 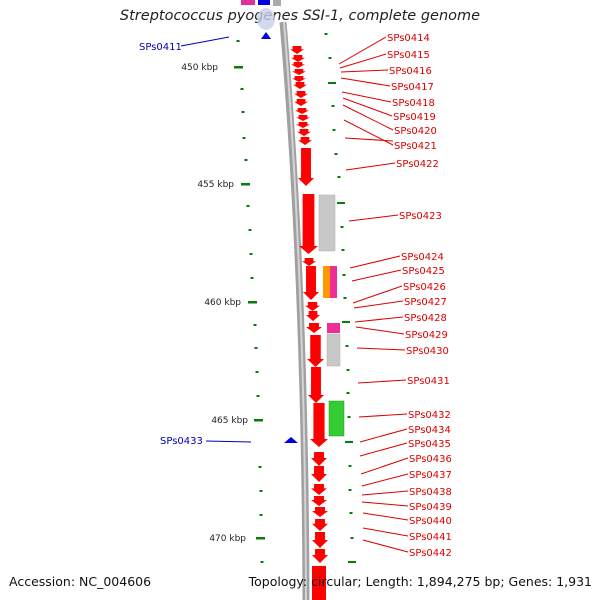 I want to click on forward-gene-block-bottom, so click(x=319, y=583).